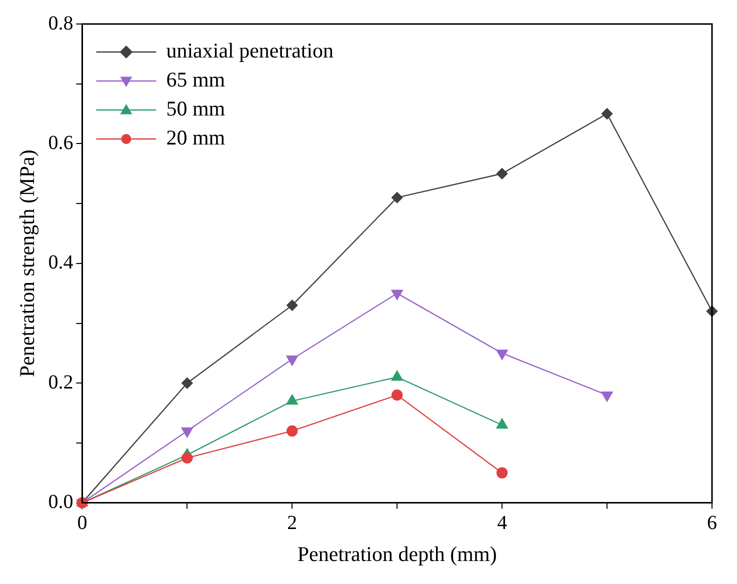 This screenshot has width=737, height=584. Describe the element at coordinates (82, 523) in the screenshot. I see `x-tick-label: 0` at that location.